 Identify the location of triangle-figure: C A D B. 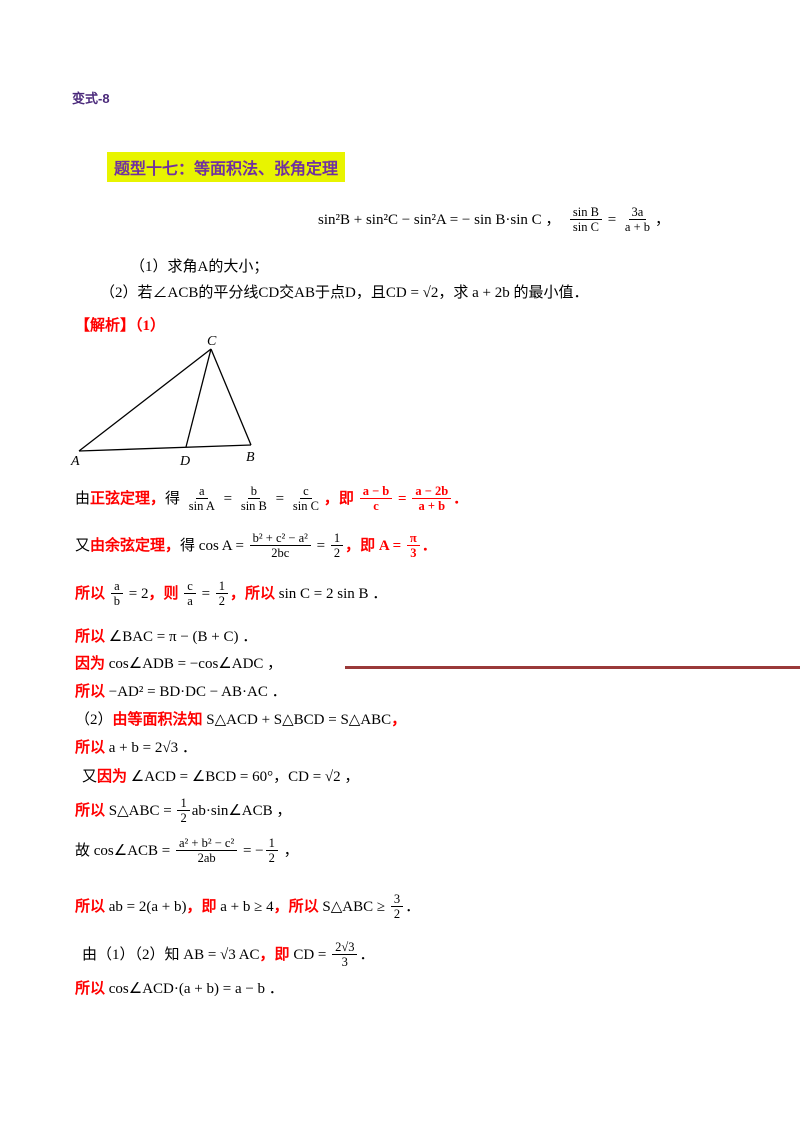
(163, 401).